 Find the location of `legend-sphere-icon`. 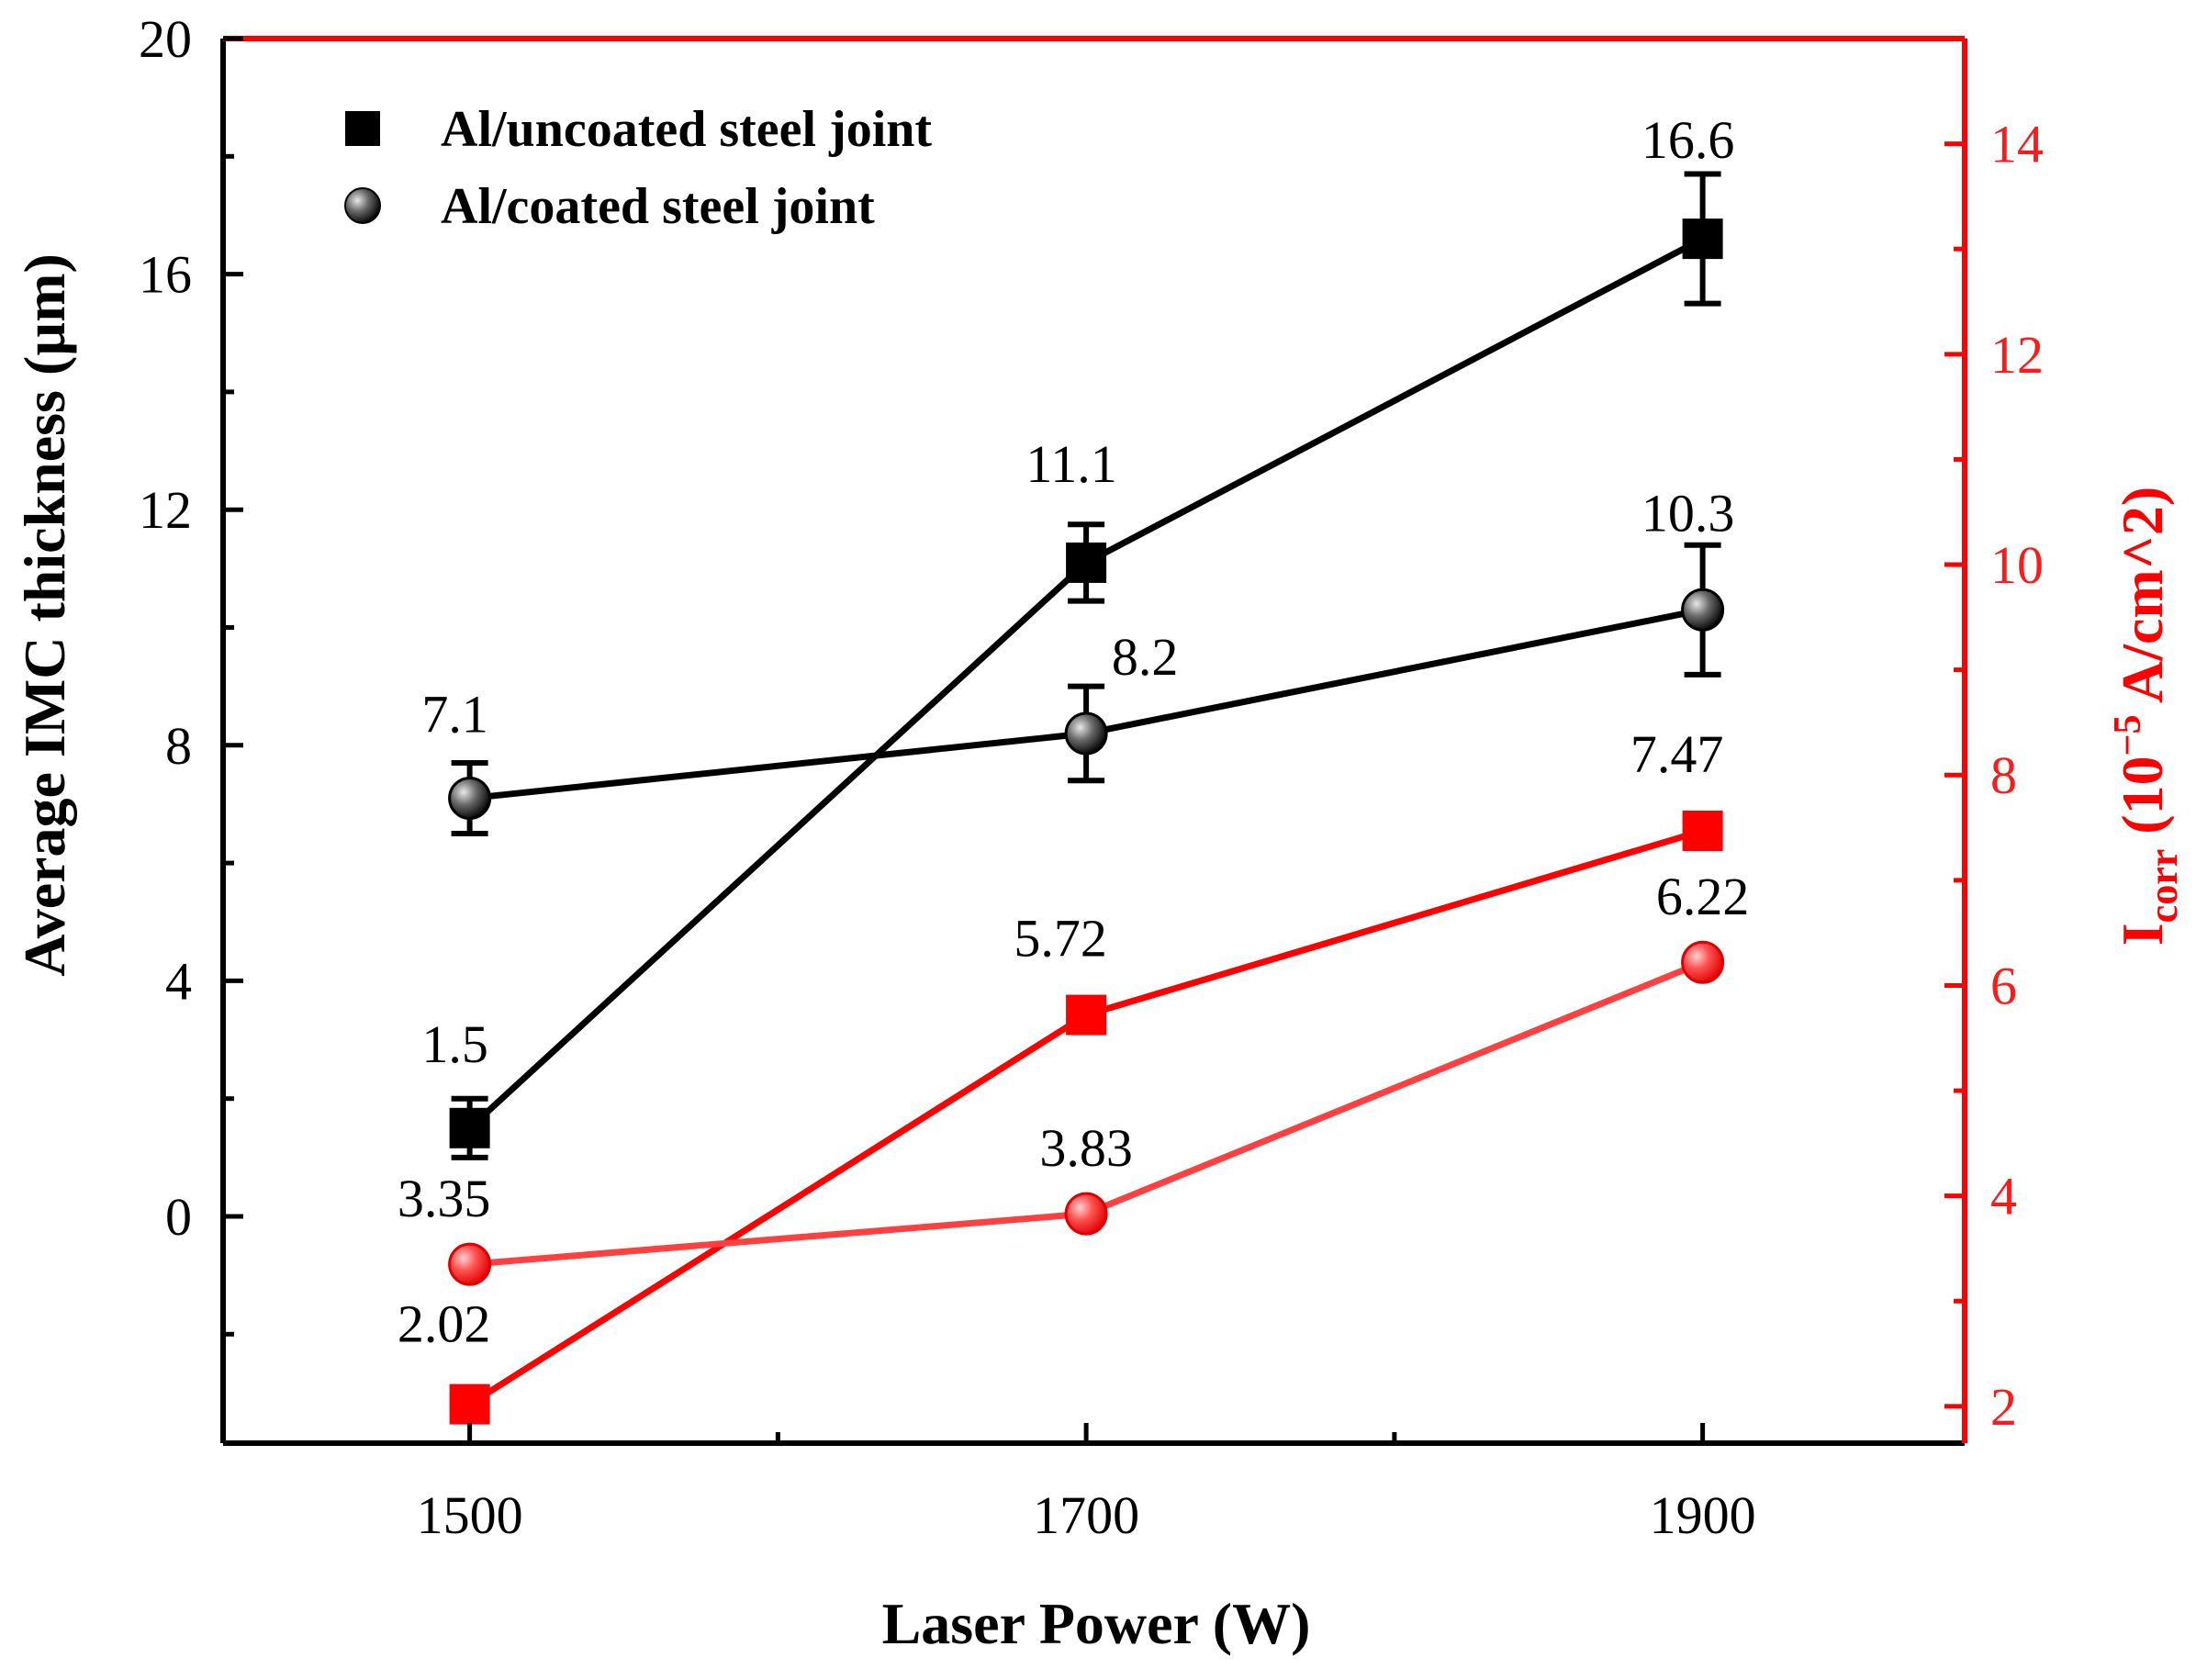

legend-sphere-icon is located at coordinates (362, 205).